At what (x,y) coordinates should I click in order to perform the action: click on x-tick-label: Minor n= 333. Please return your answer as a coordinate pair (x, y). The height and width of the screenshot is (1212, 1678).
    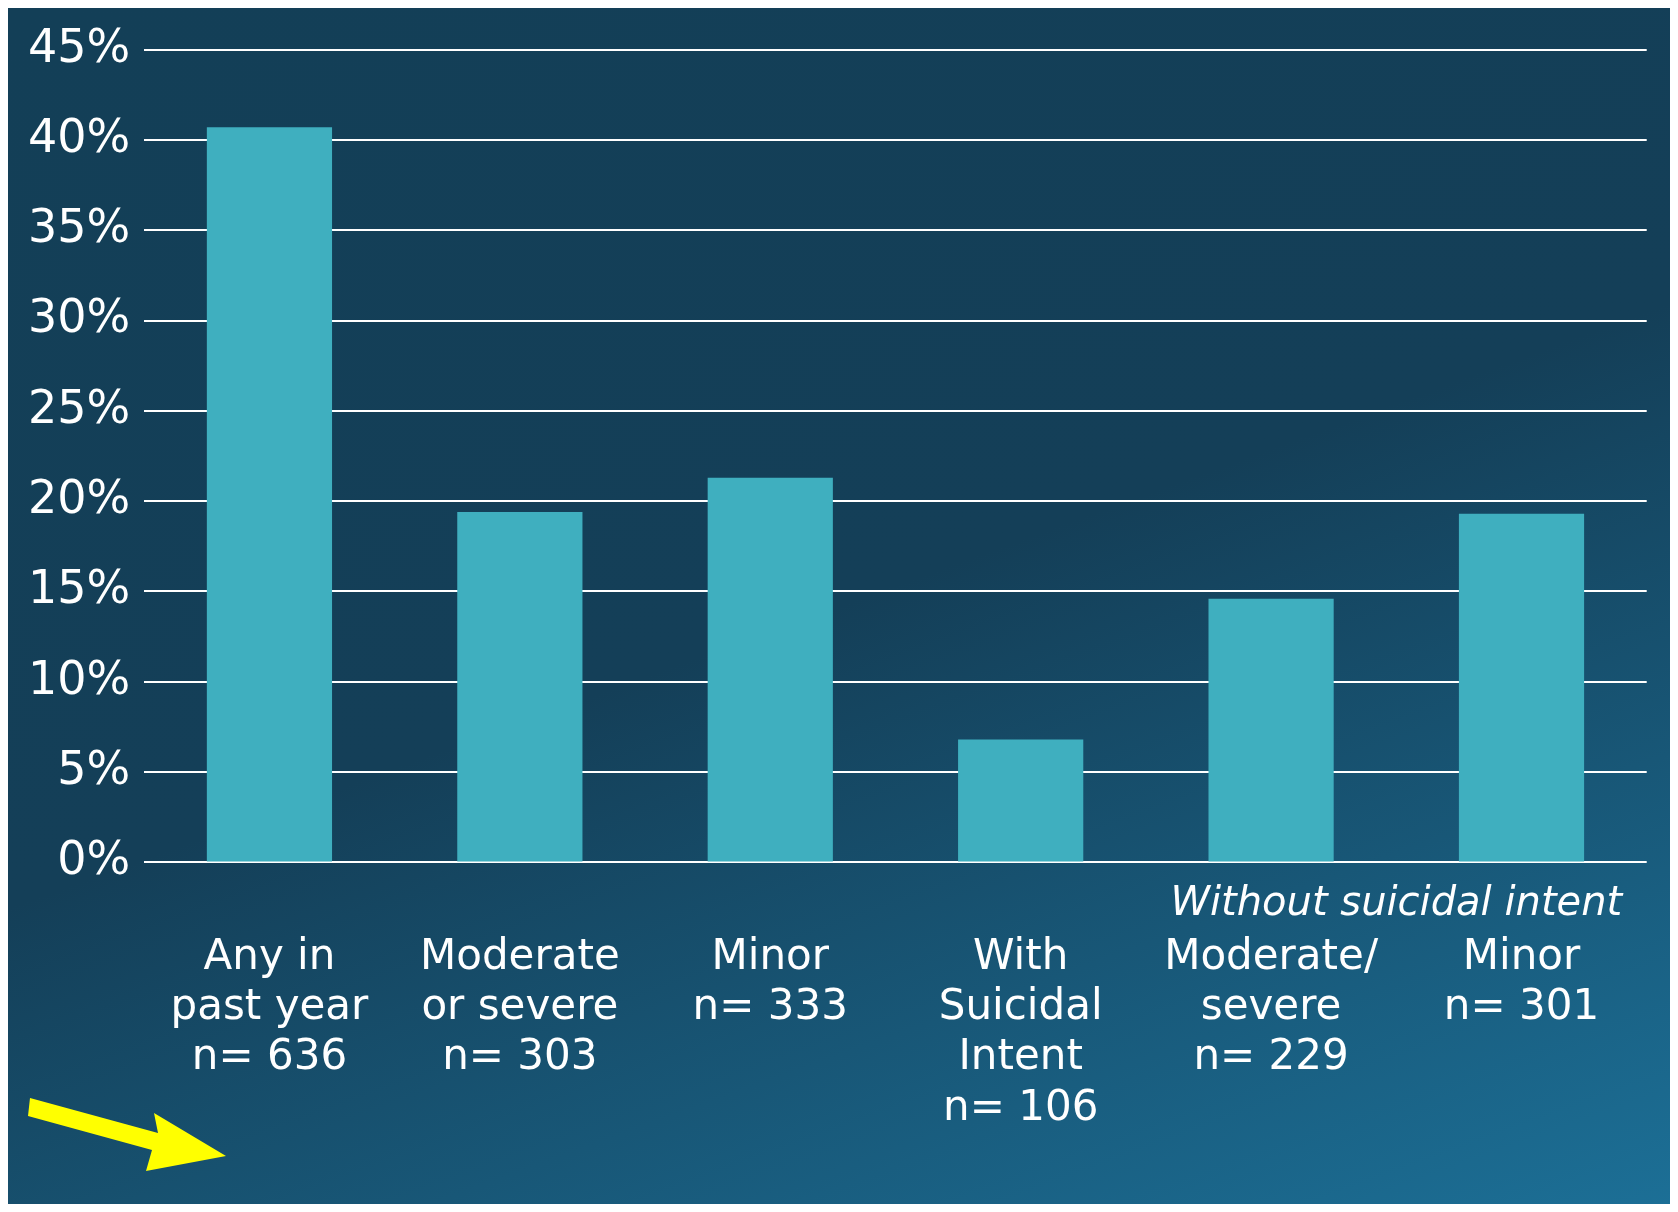
    Looking at the image, I should click on (770, 979).